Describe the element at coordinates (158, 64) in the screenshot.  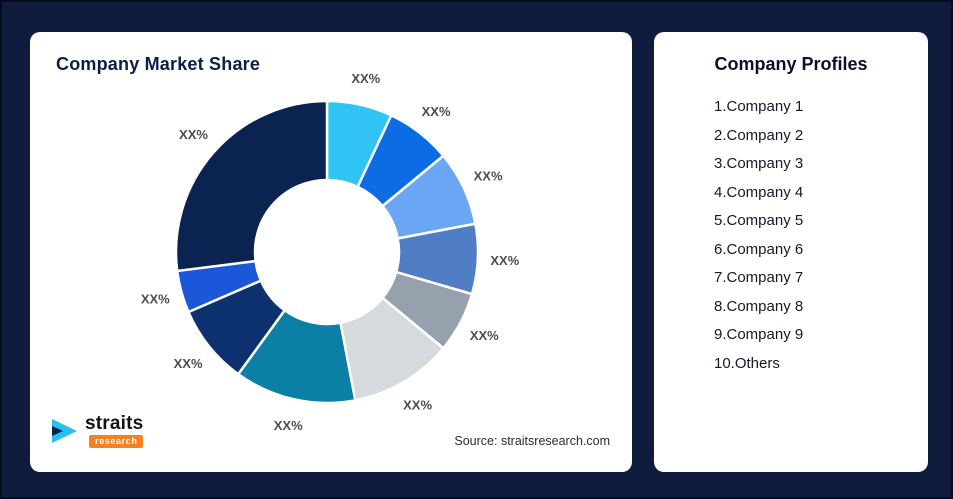
I see `chart-title: Company Market Share` at that location.